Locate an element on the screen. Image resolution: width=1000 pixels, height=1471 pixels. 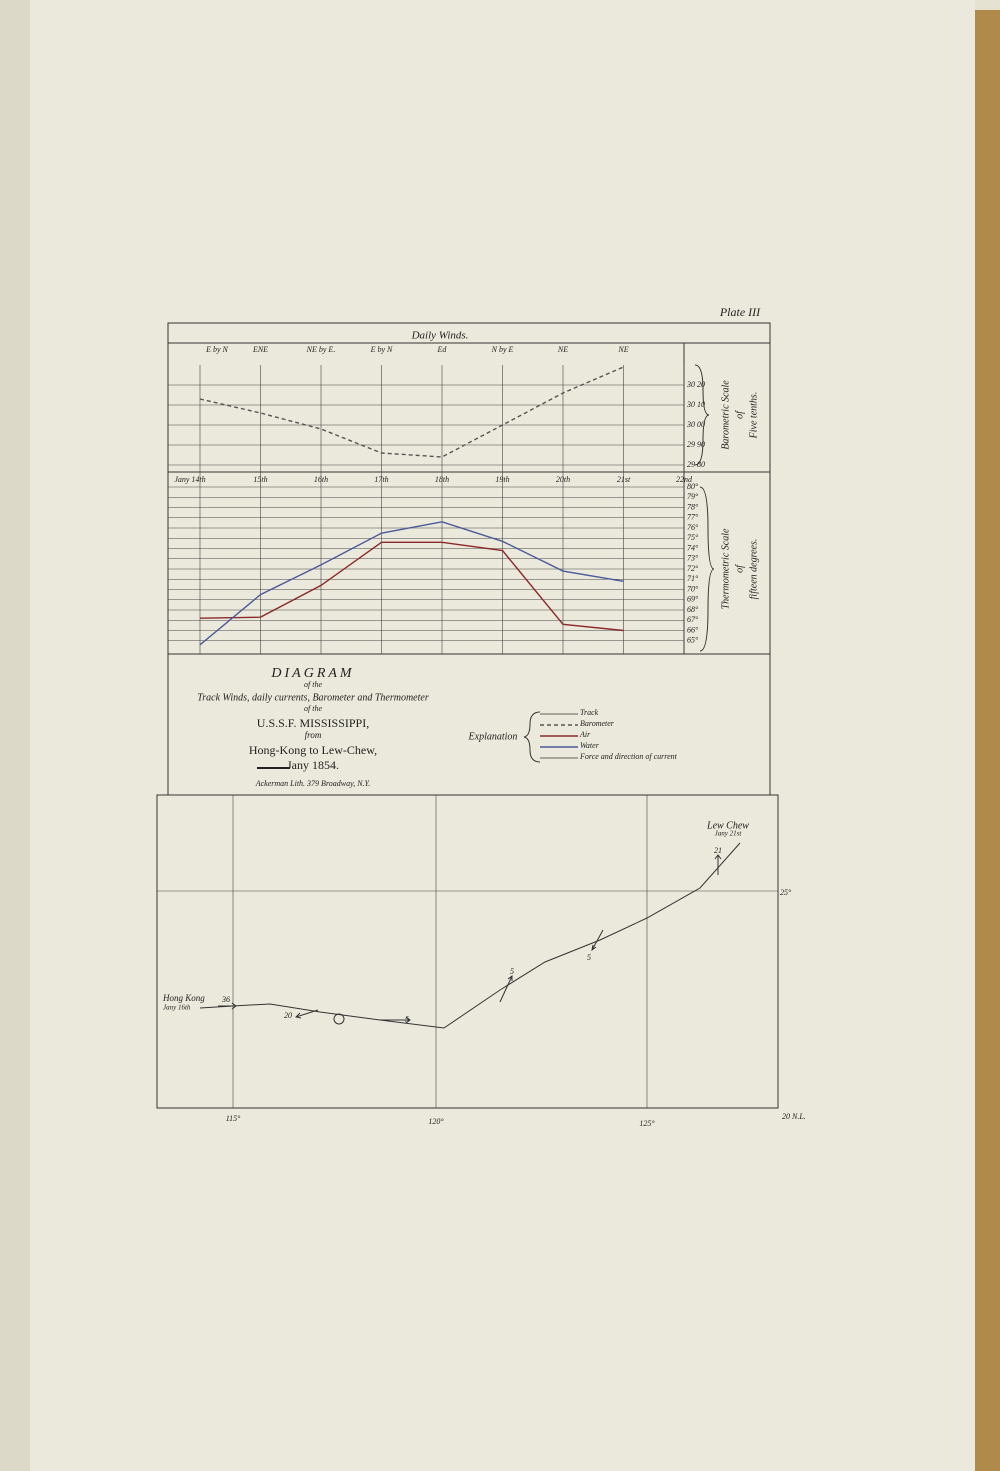
chart-title: Daily Winds. is located at coordinates (440, 336).